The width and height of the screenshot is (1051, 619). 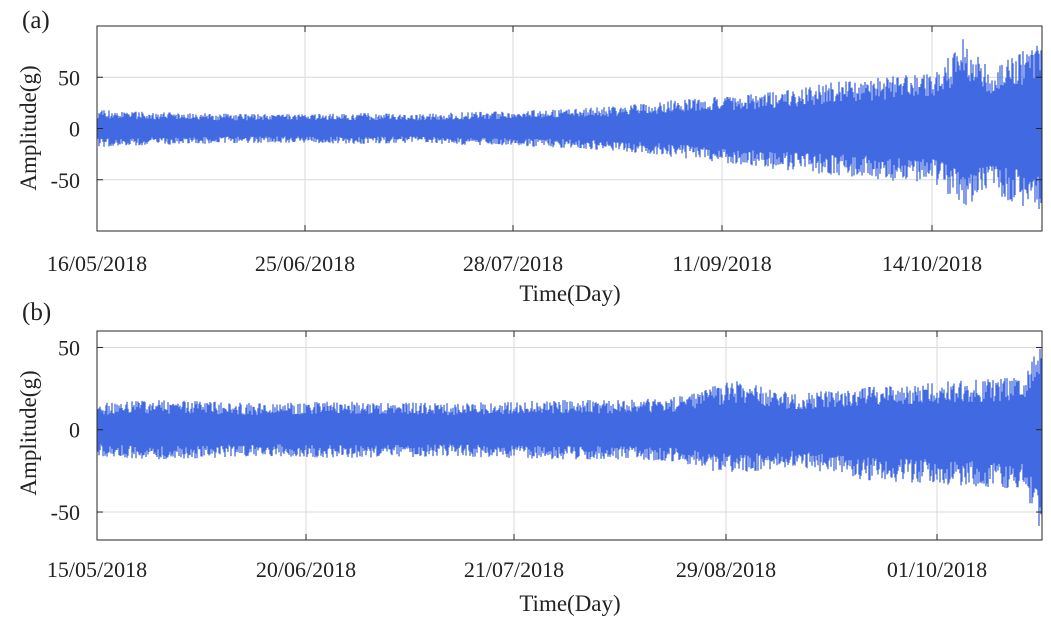 I want to click on x-tick-label-a-4: 14/10/2018, so click(x=932, y=263).